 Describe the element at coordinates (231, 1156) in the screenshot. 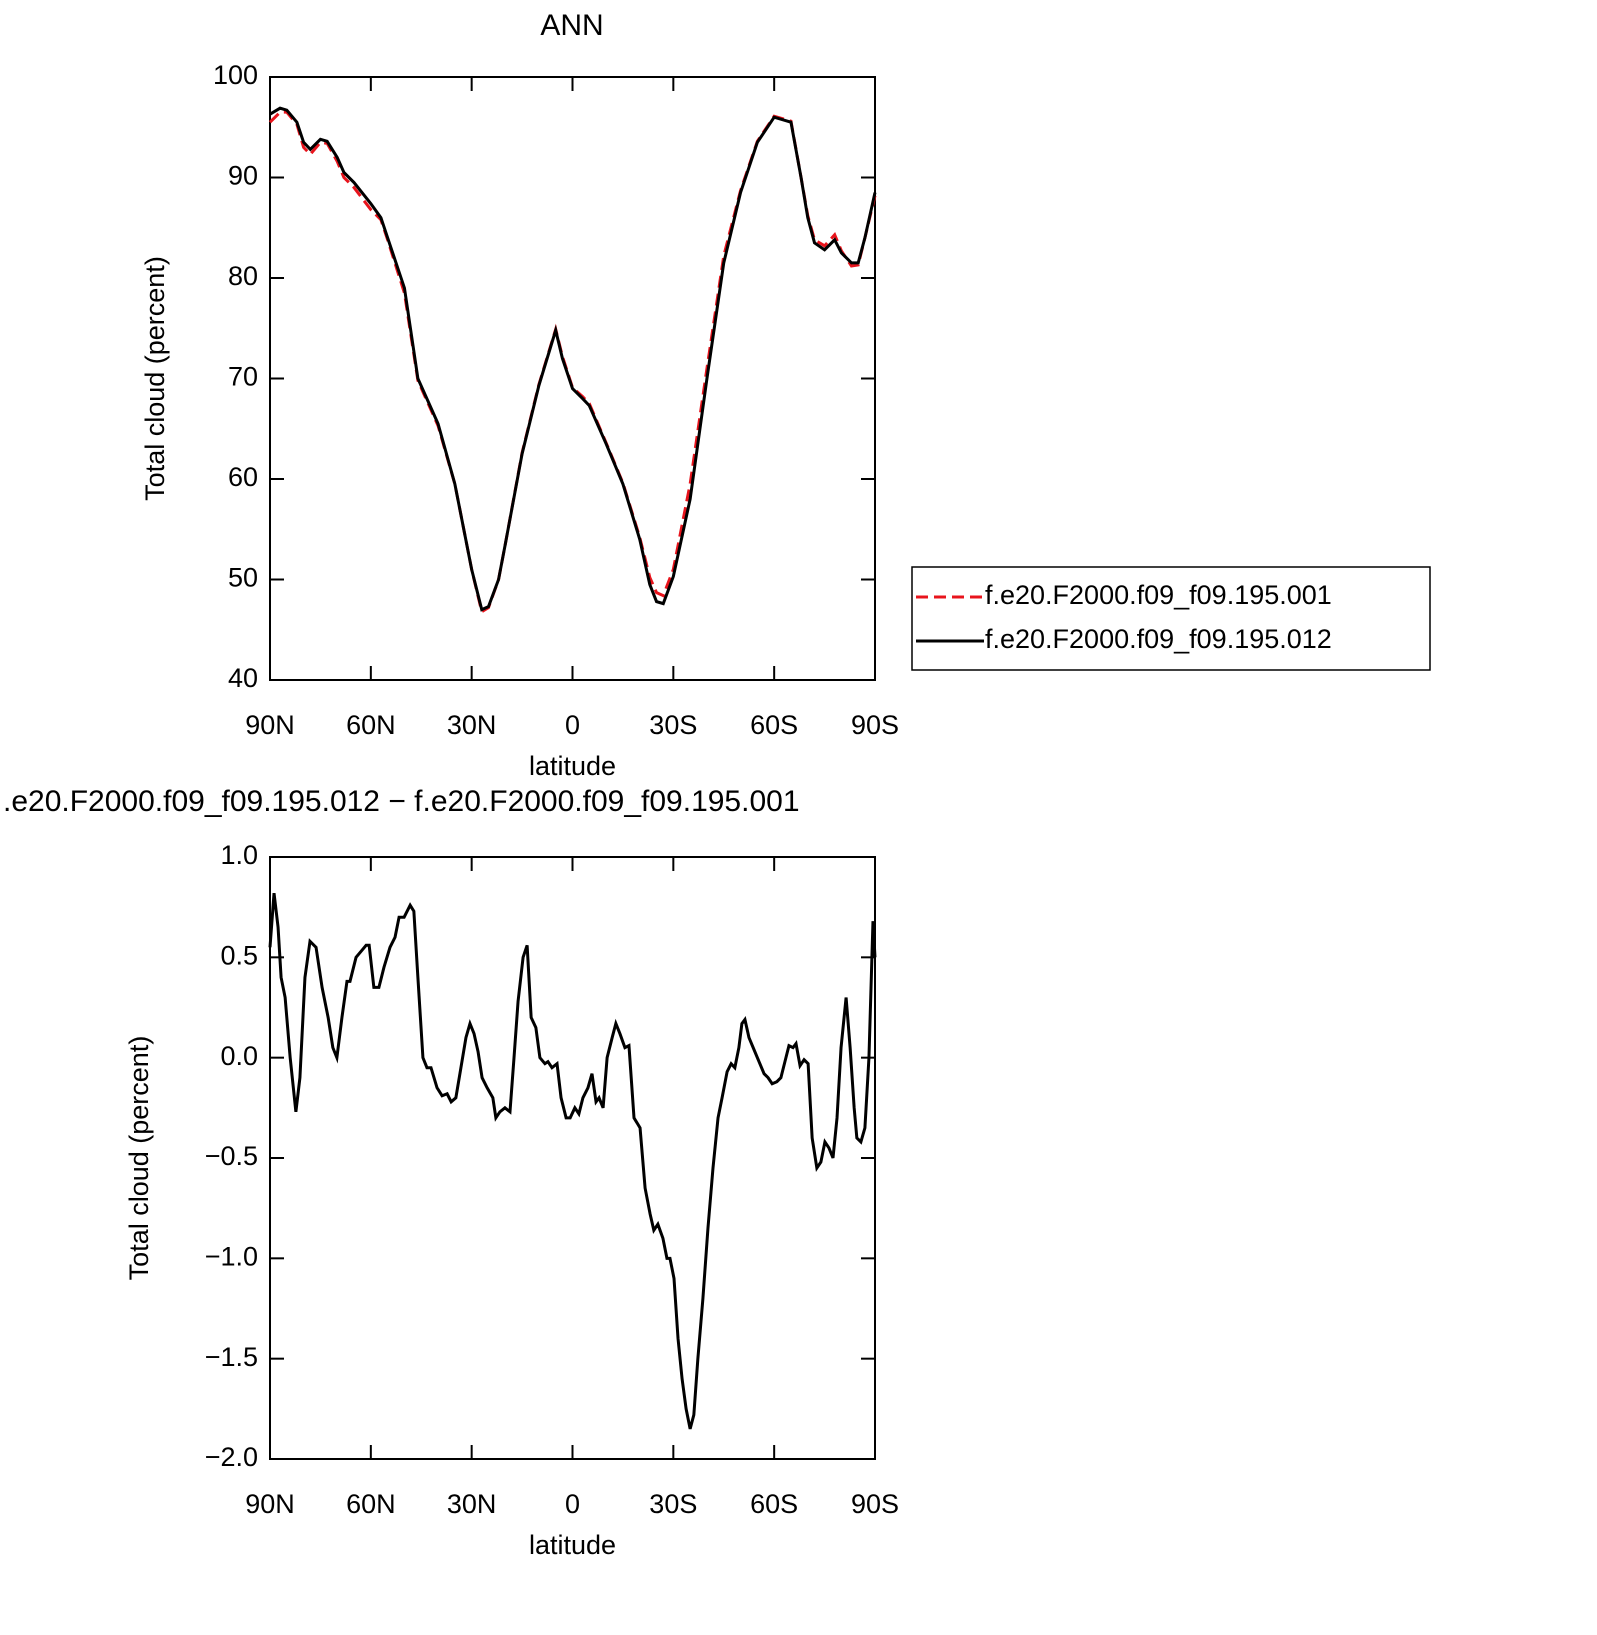

I see `y-tick-label: −0.5` at that location.